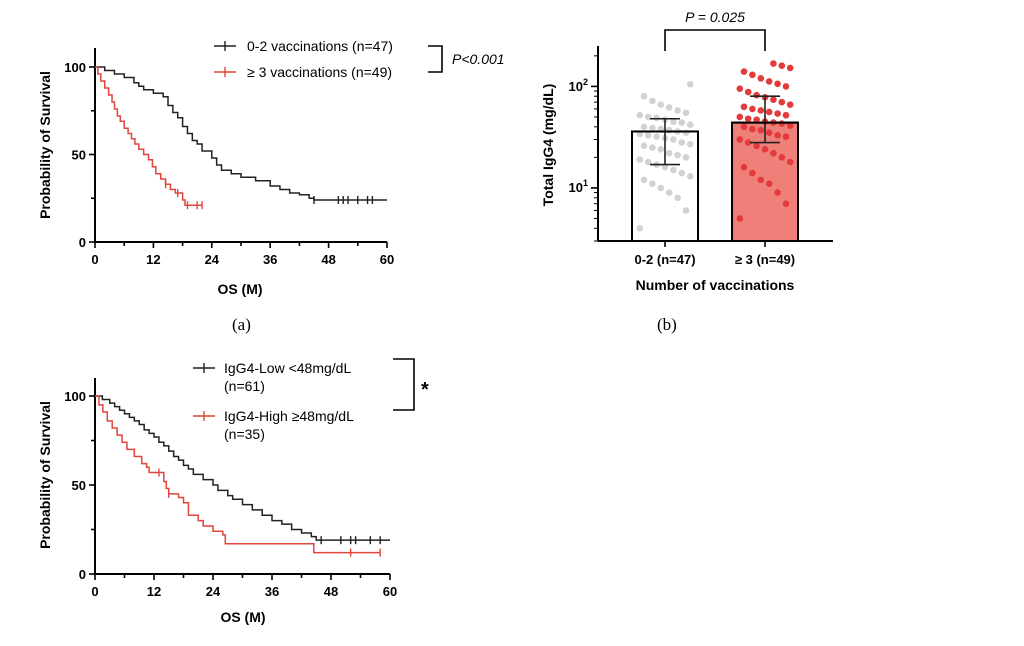 This screenshot has height=646, width=1024. I want to click on x-axis-label: Number of vaccinations, so click(715, 285).